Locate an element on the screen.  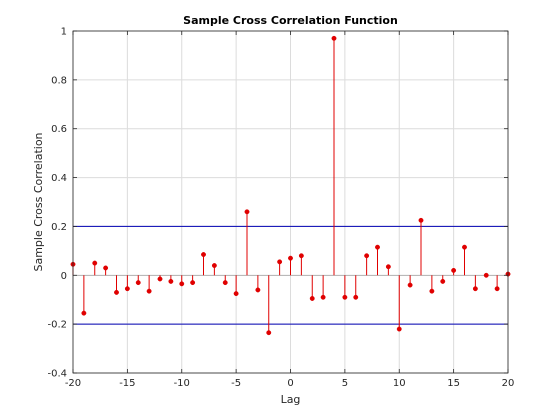
y-tick-label: 0.4 is located at coordinates (59, 178).